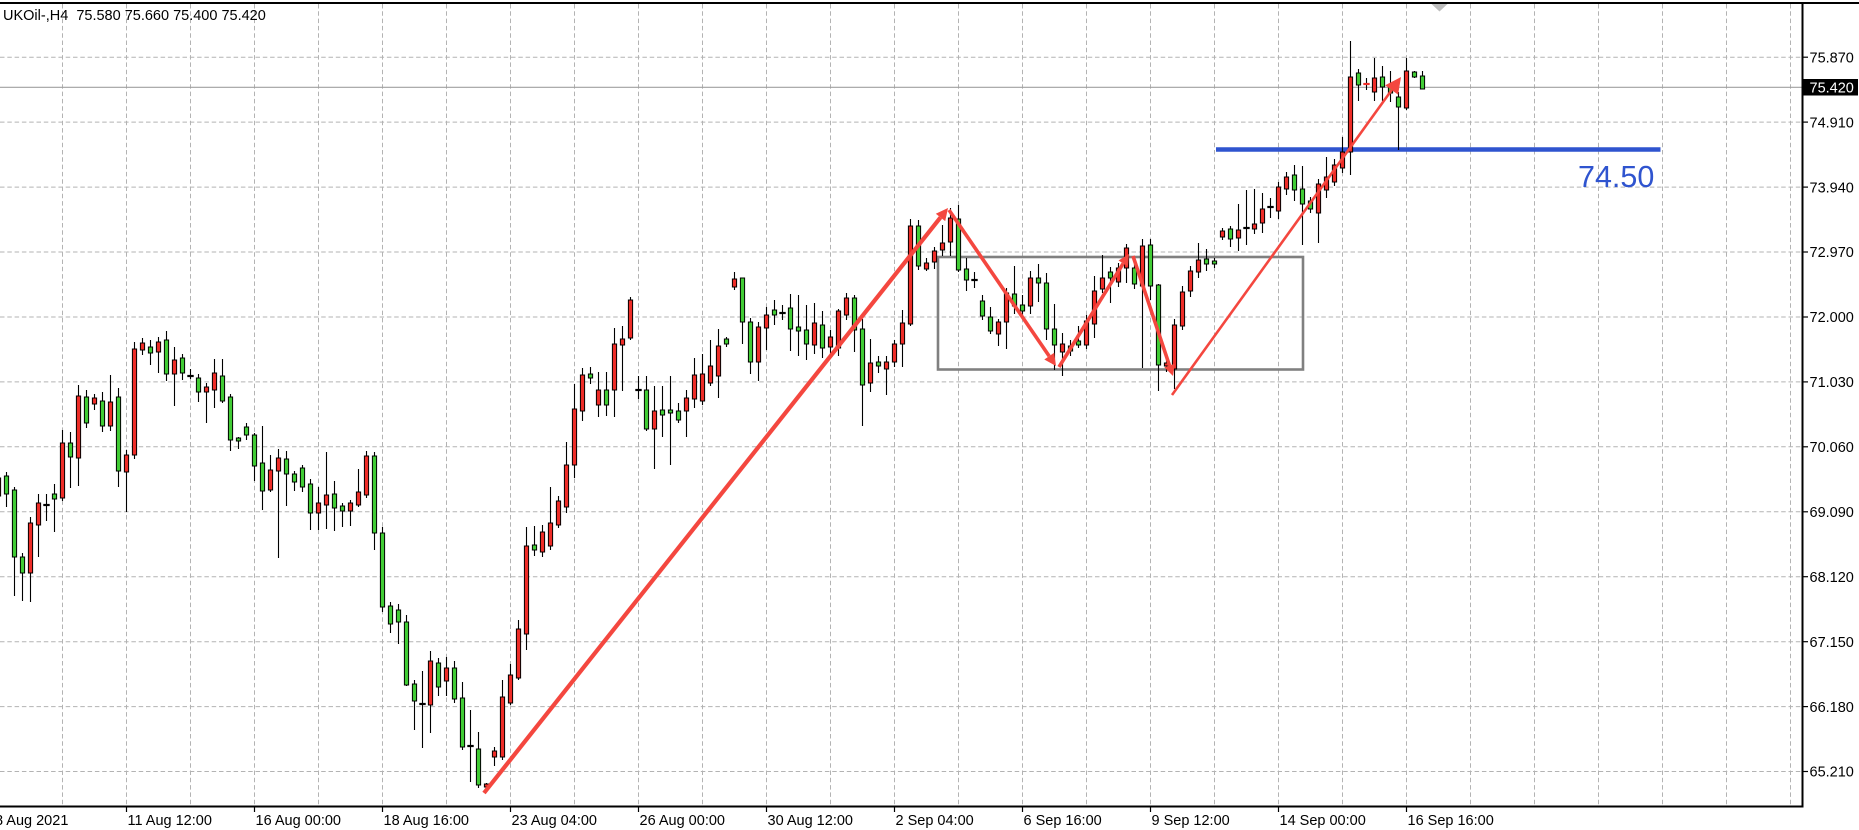 The image size is (1859, 830). Describe the element at coordinates (1832, 123) in the screenshot. I see `svg-text: 74.910` at that location.